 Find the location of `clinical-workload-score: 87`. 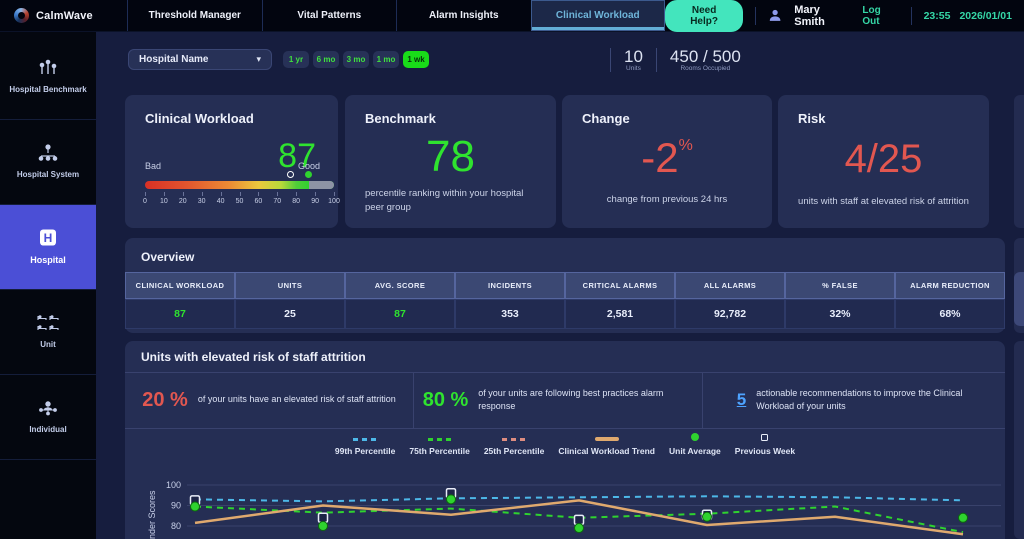

clinical-workload-score: 87 is located at coordinates (297, 156).